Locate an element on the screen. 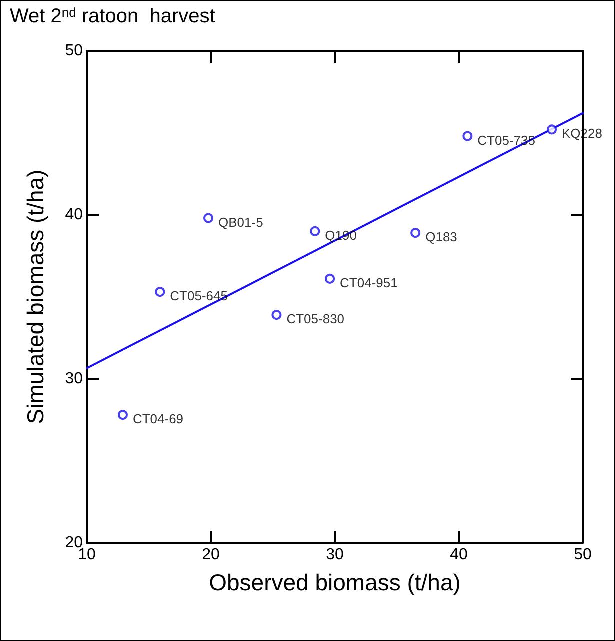 The width and height of the screenshot is (615, 641). annotation: CT04-951 is located at coordinates (369, 282).